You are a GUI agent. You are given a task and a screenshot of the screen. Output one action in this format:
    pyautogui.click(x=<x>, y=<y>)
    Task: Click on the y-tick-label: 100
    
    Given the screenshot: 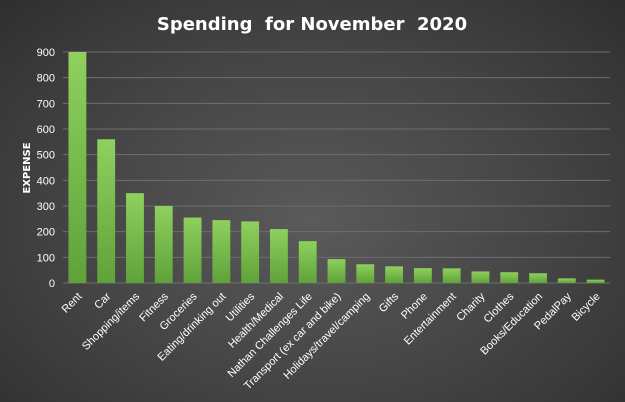 What is the action you would take?
    pyautogui.click(x=46, y=258)
    